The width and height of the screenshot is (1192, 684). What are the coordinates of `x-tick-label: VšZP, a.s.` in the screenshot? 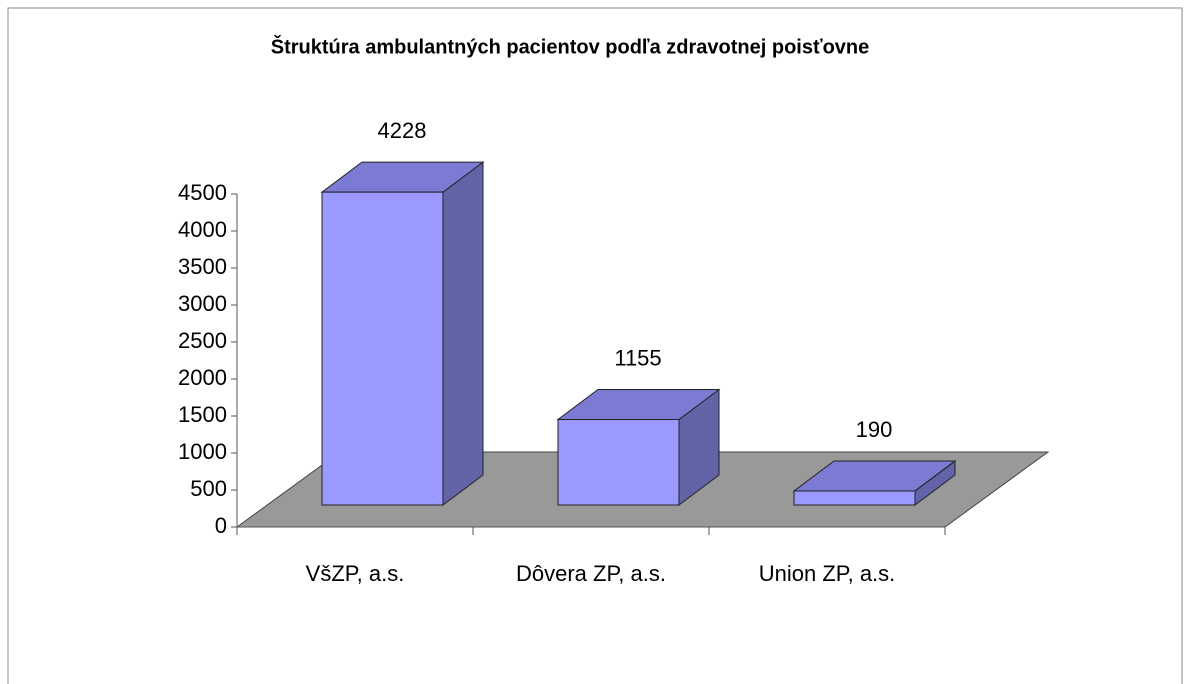 It's located at (355, 573).